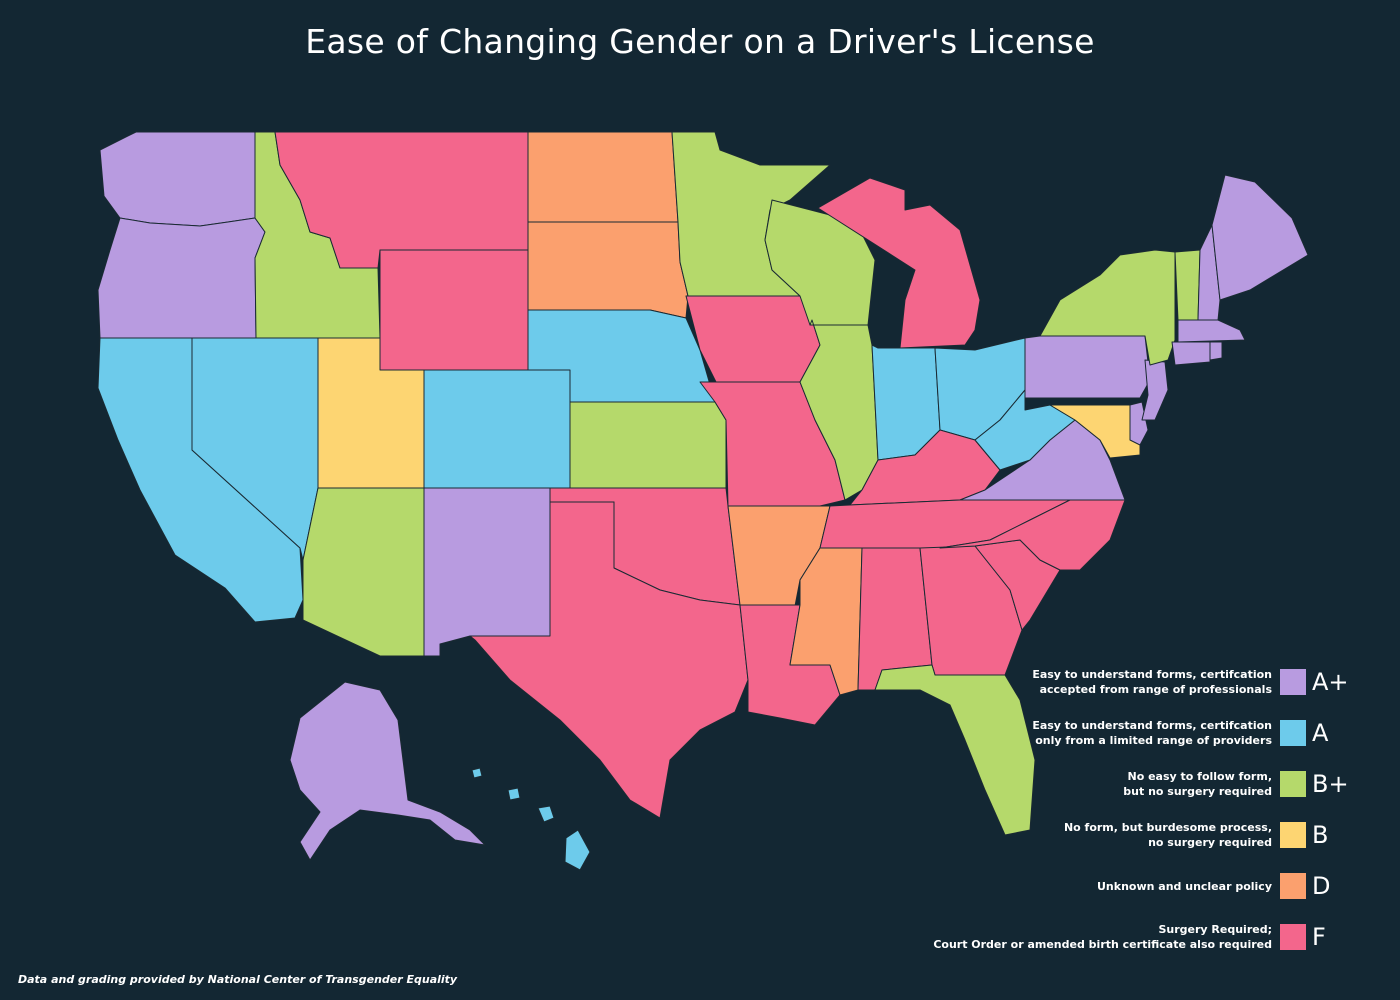  Describe the element at coordinates (603, 177) in the screenshot. I see `state-north-dakota` at that location.